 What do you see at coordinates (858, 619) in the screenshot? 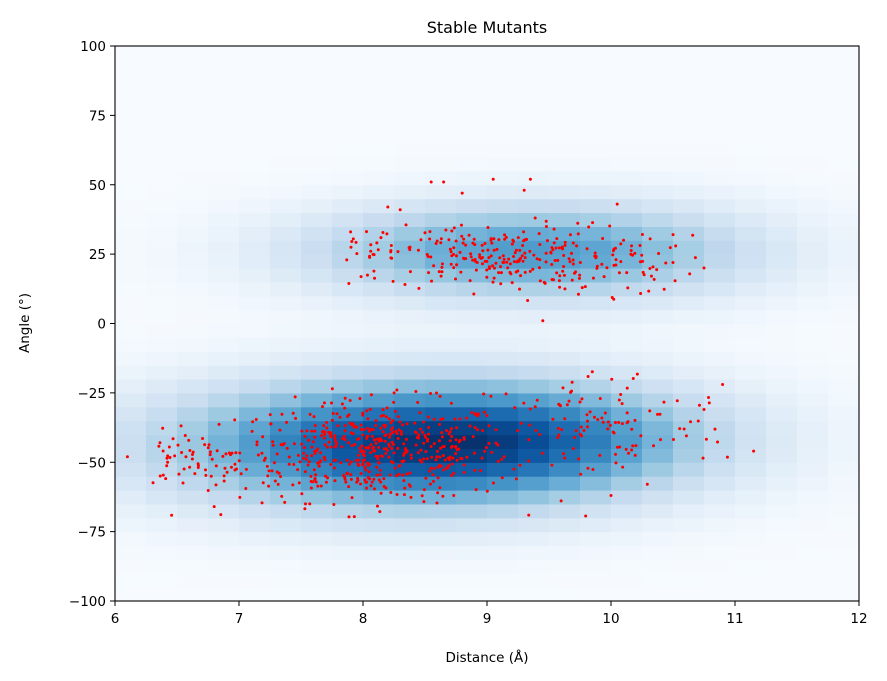
I see `x-tick-label: 12` at bounding box center [858, 619].